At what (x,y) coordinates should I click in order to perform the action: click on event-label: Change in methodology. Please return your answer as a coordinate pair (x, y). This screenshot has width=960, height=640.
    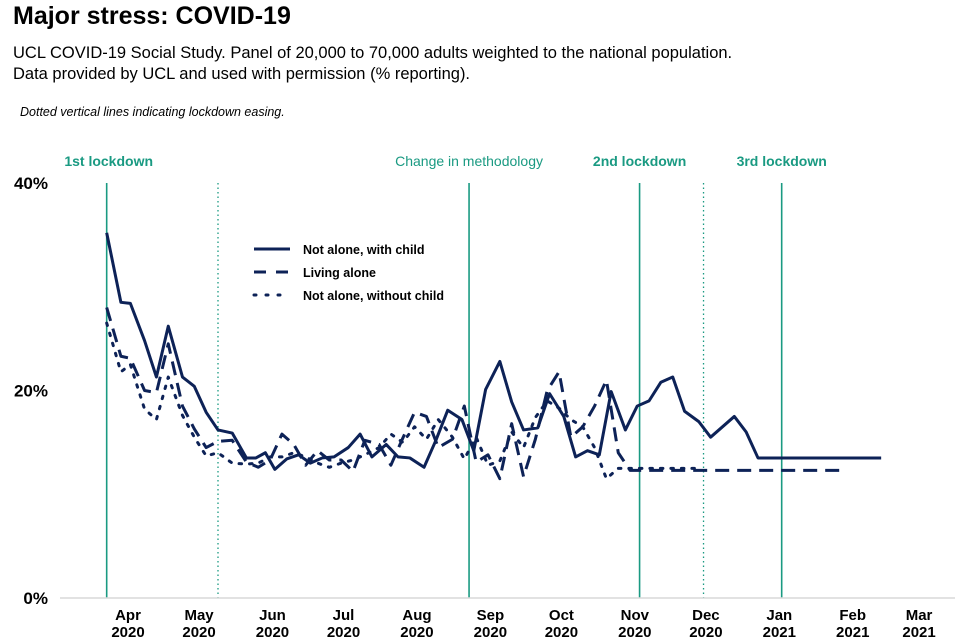
    Looking at the image, I should click on (469, 161).